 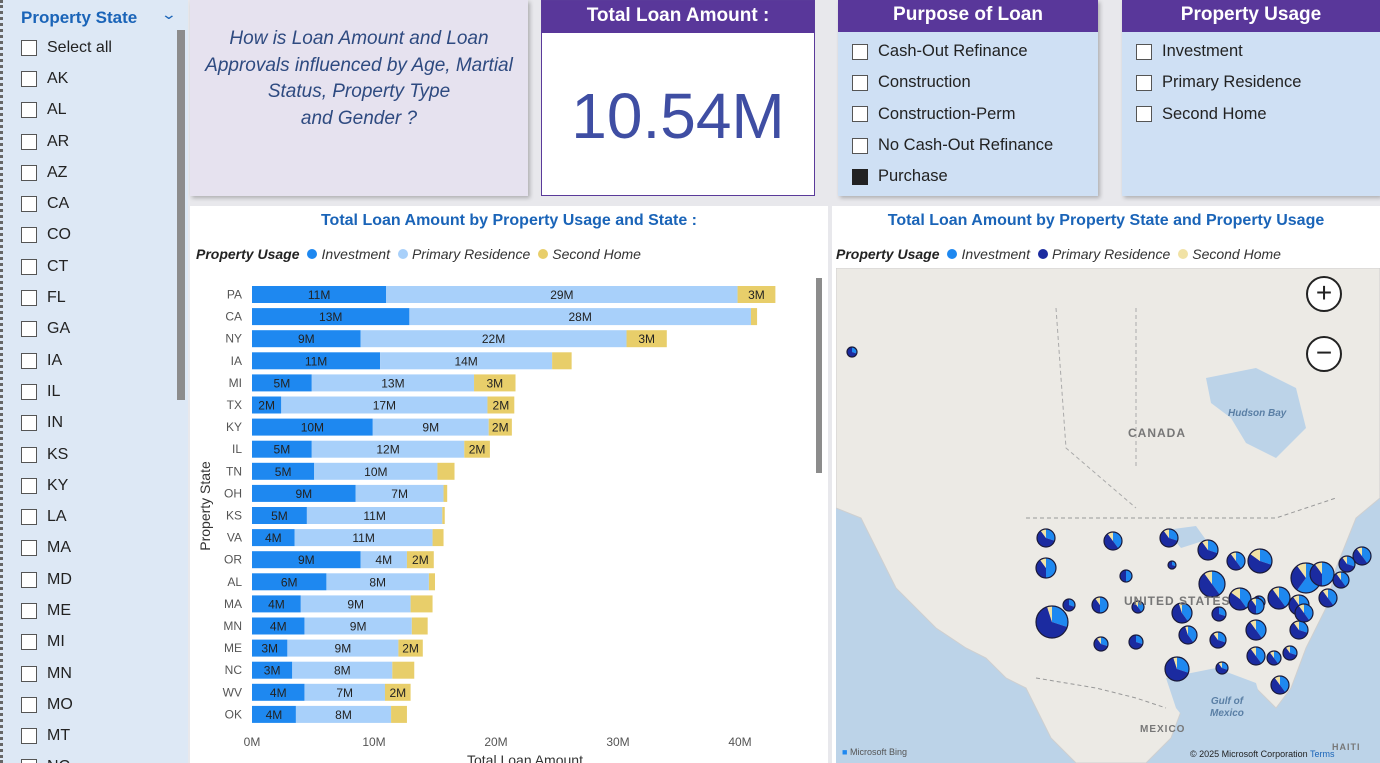 What do you see at coordinates (96, 391) in the screenshot?
I see `state-item: IL` at bounding box center [96, 391].